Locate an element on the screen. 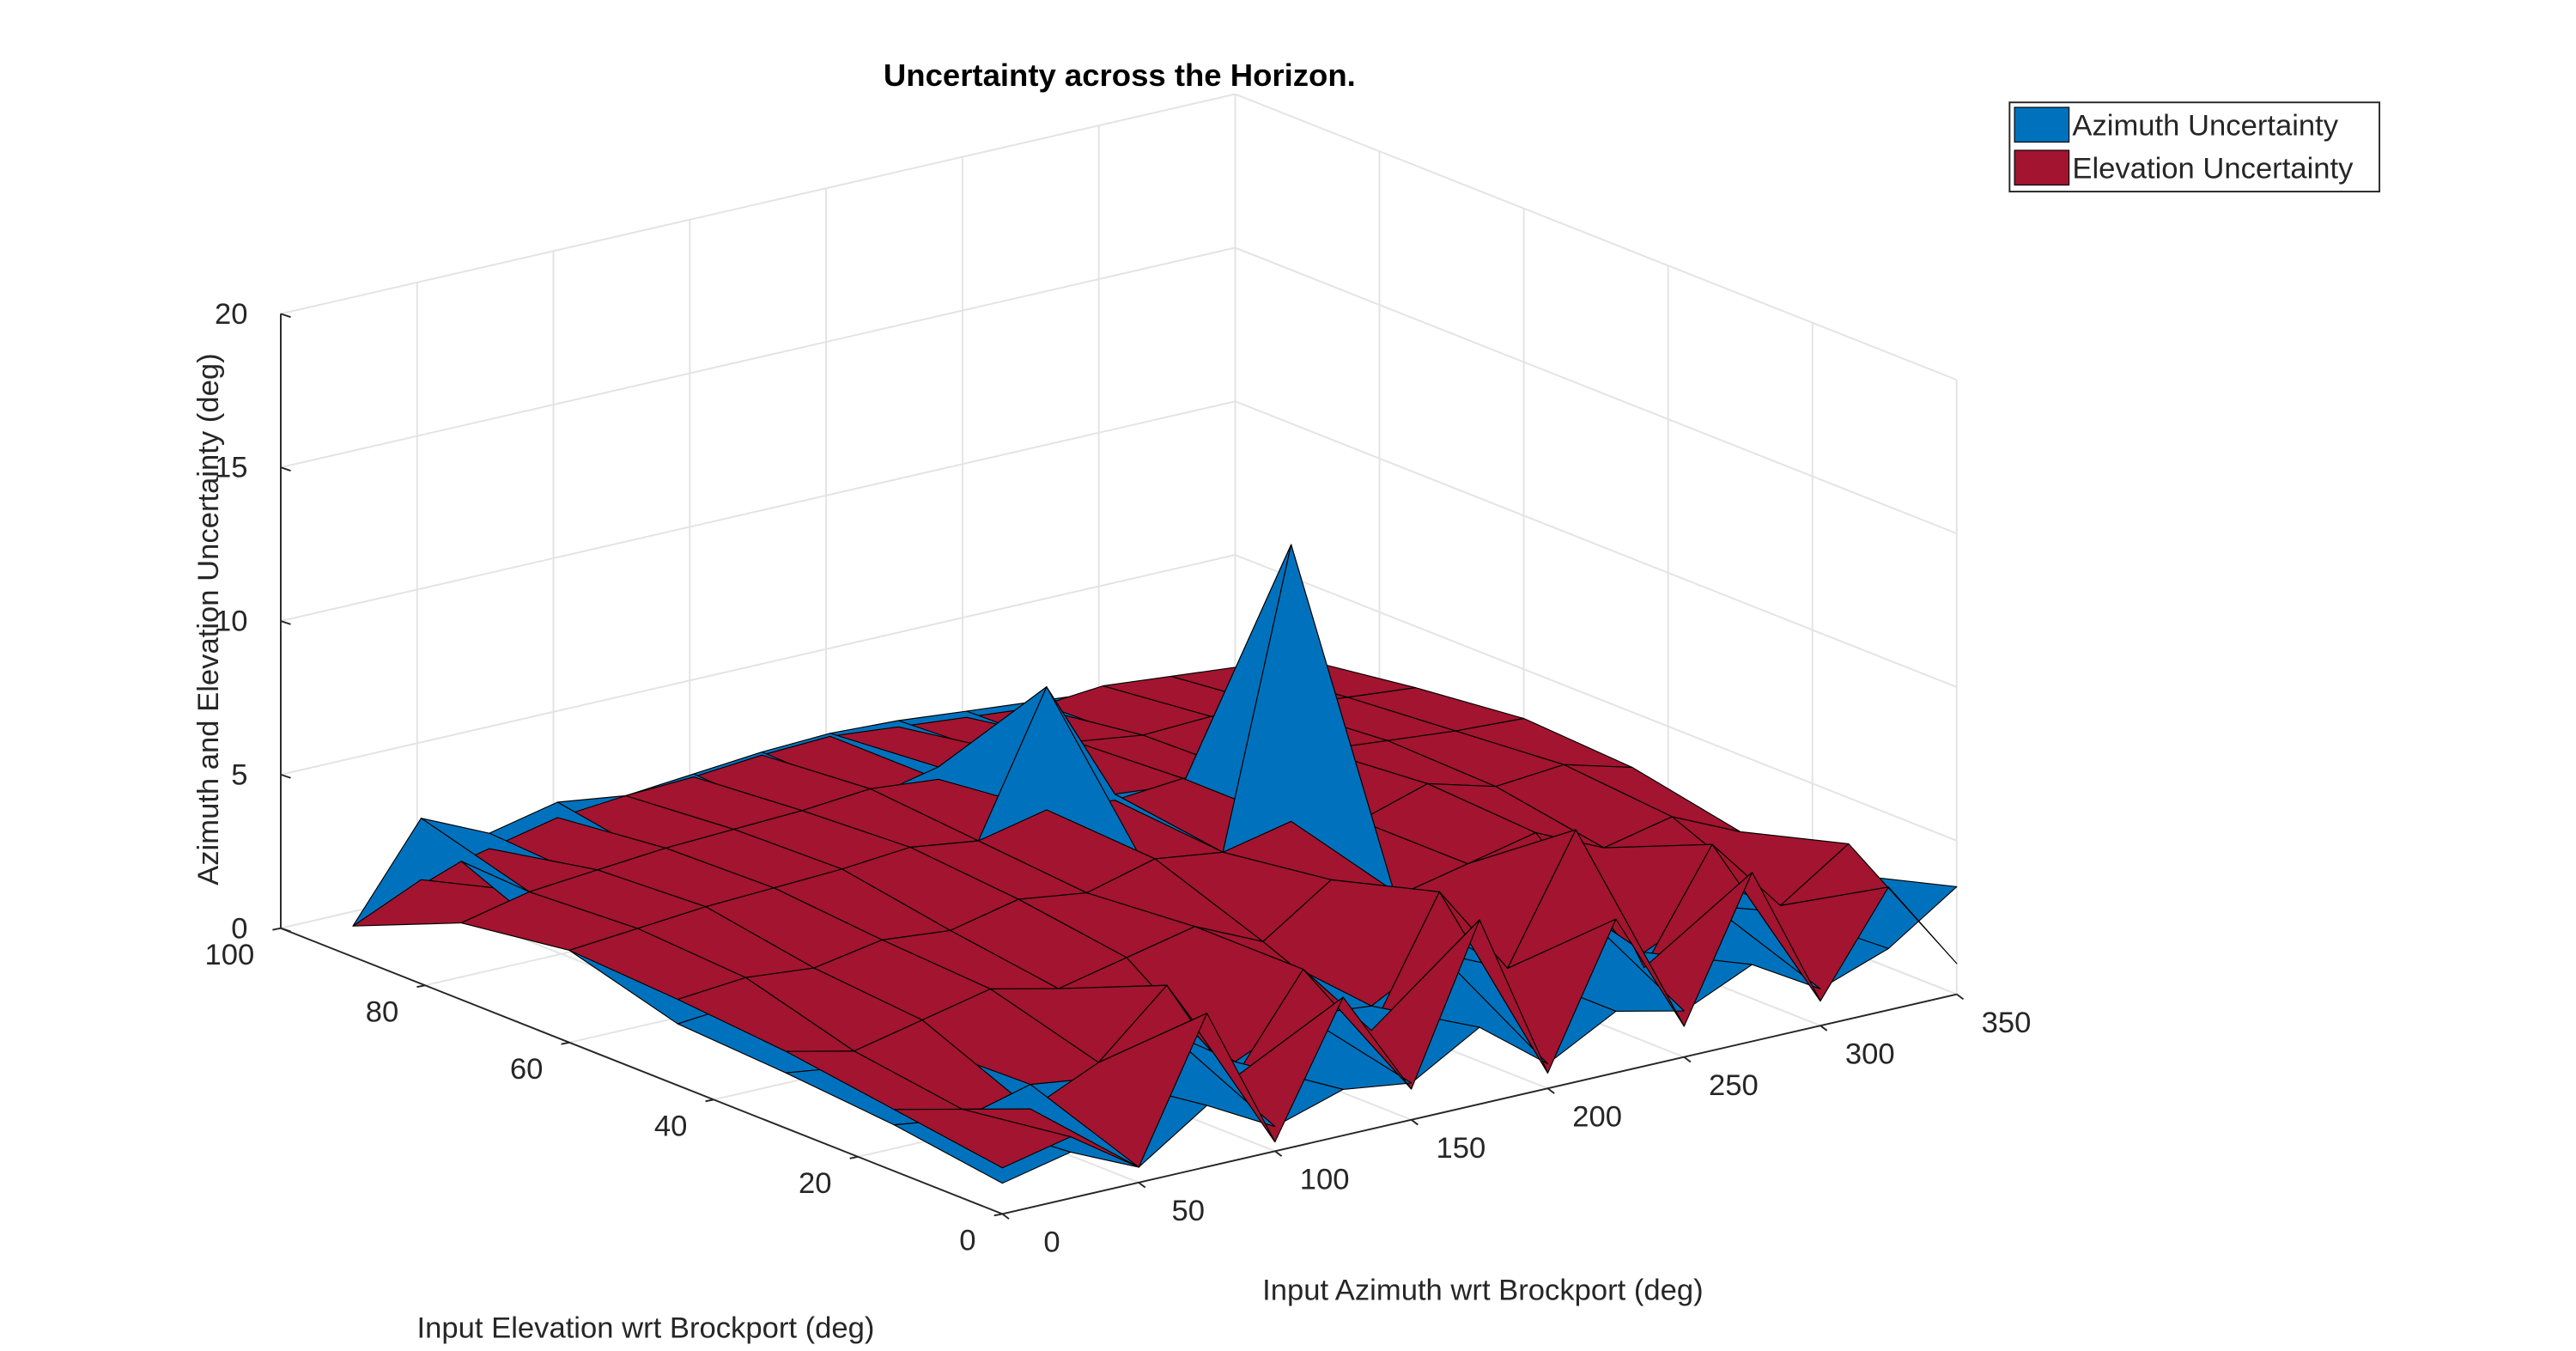 The image size is (2576, 1351). z-tick-label: 15 is located at coordinates (231, 468).